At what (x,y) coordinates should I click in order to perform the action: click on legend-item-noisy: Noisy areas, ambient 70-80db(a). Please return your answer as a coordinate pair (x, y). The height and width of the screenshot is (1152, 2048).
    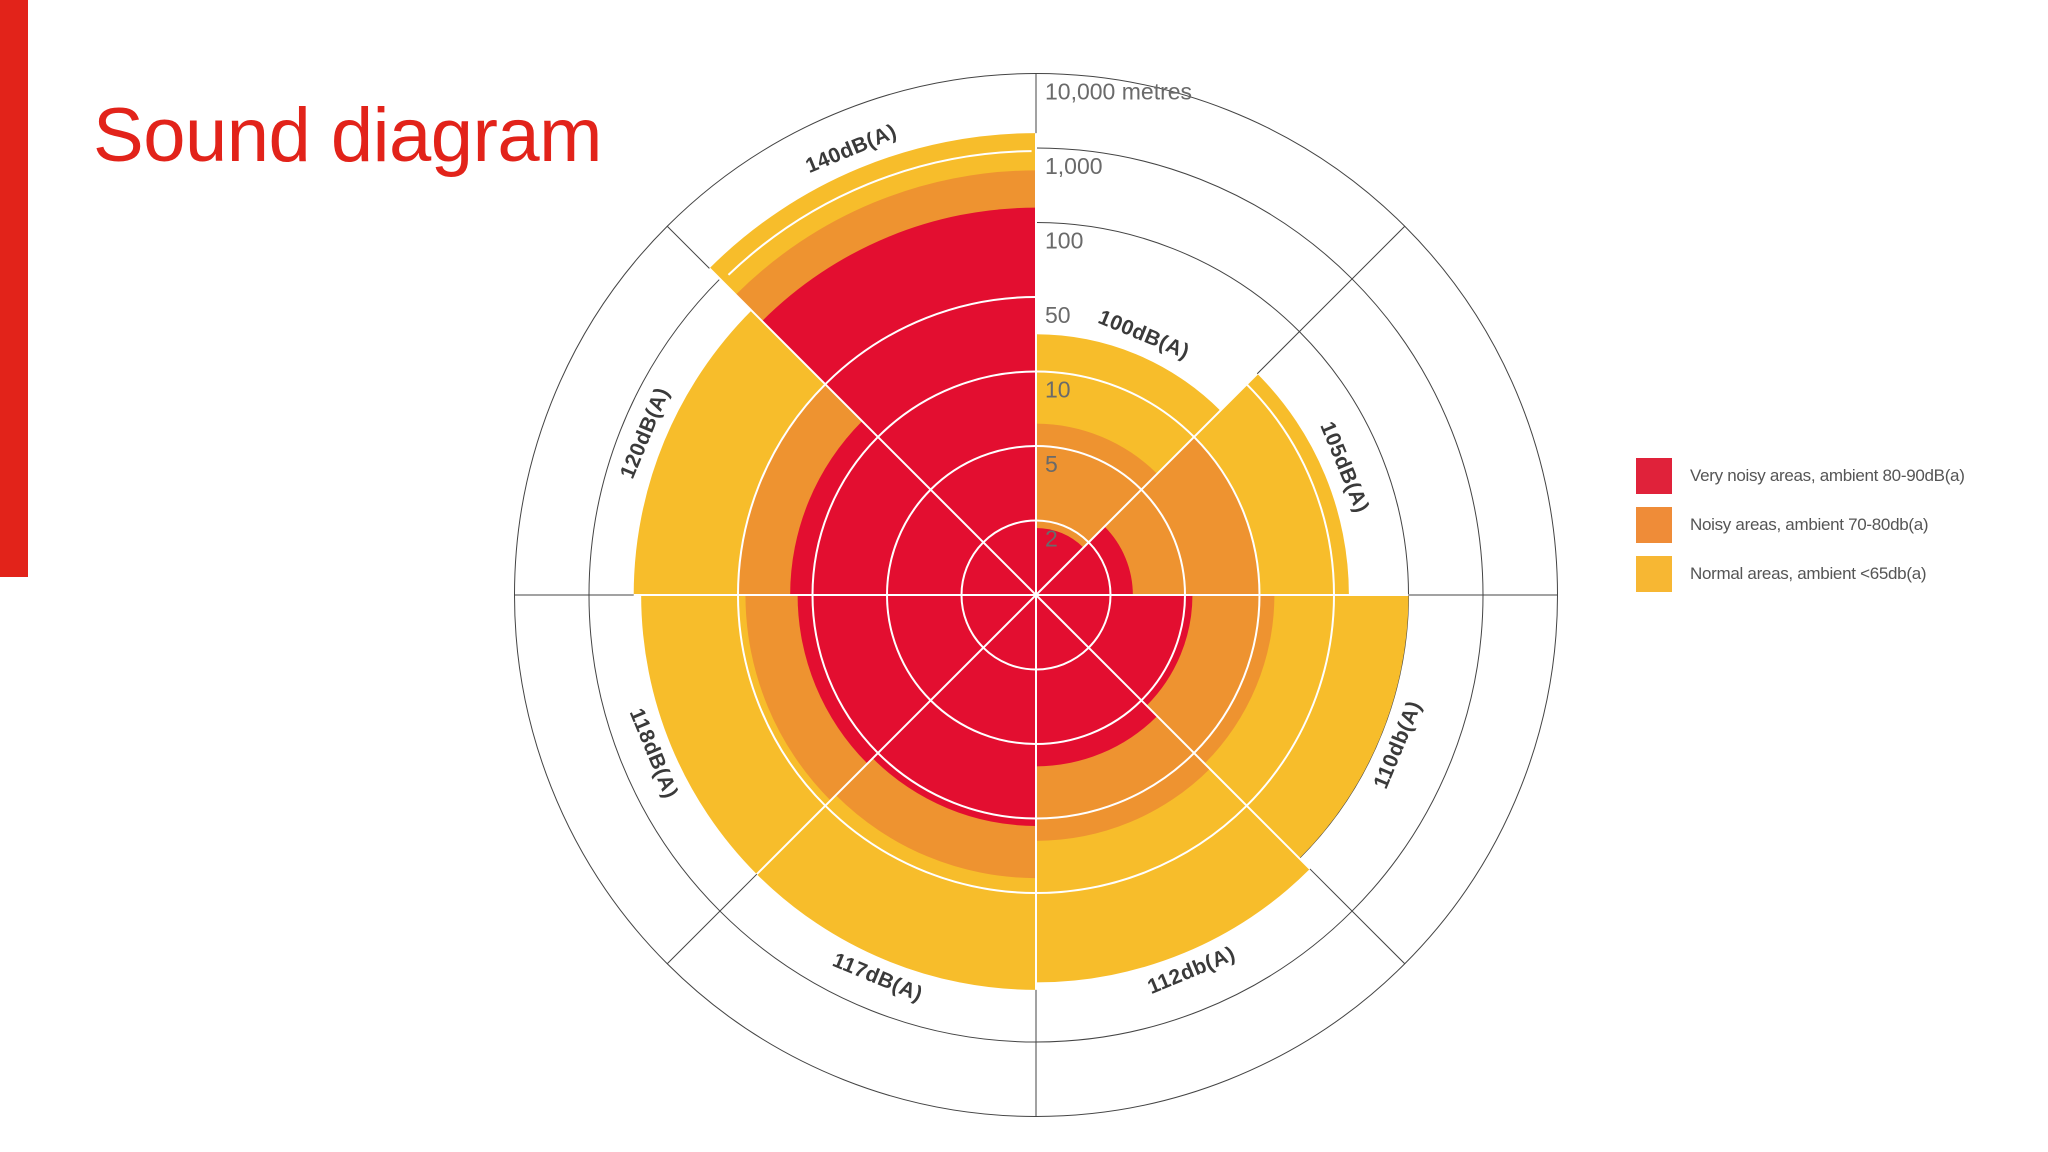
    Looking at the image, I should click on (1800, 525).